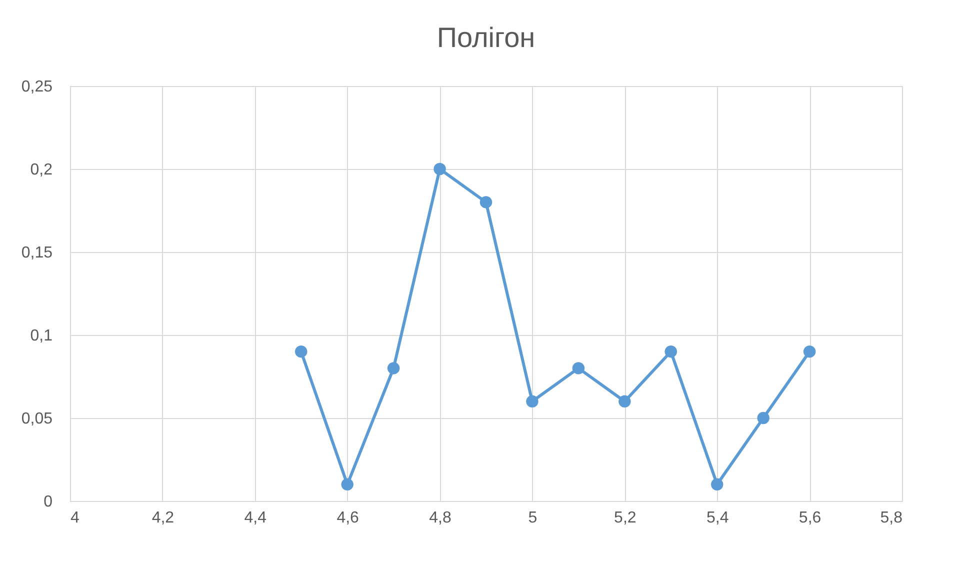  I want to click on x-tick-label: 4,8, so click(440, 518).